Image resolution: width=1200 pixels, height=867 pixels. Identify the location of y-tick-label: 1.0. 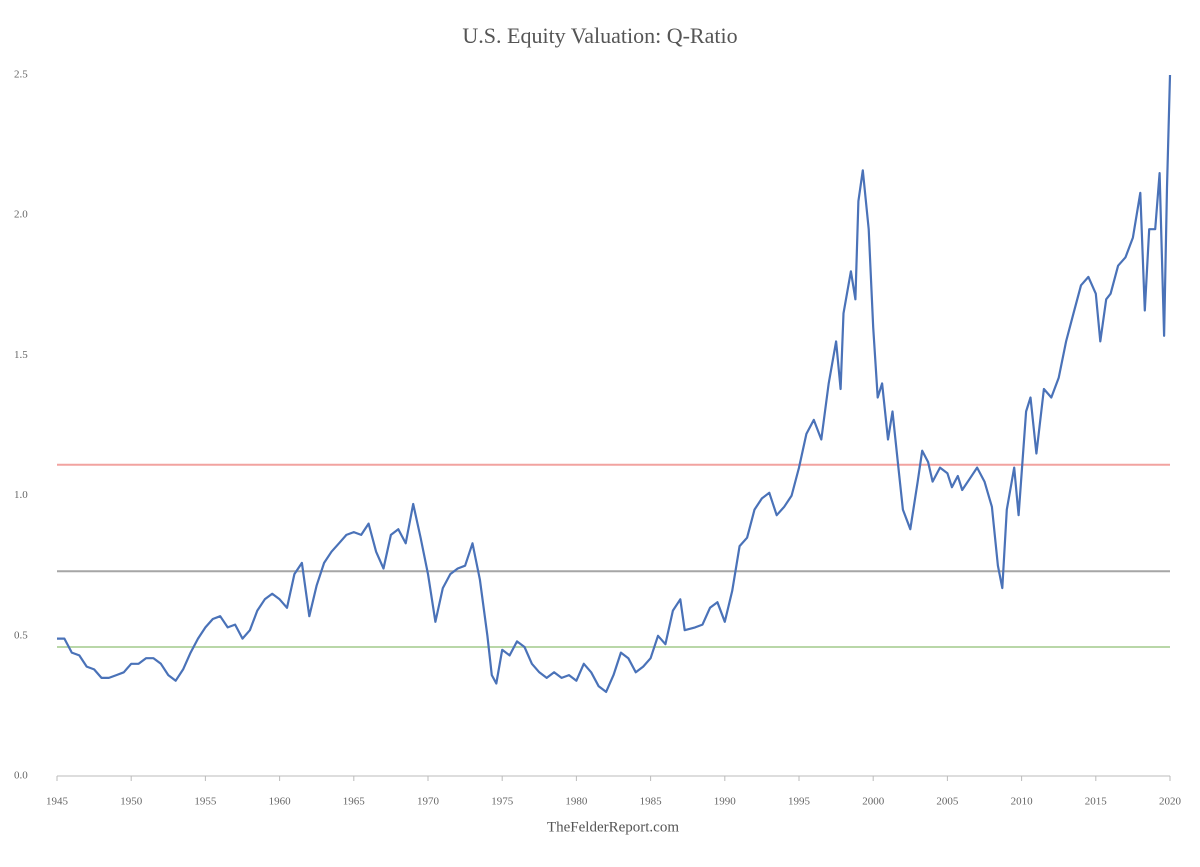
(21, 495).